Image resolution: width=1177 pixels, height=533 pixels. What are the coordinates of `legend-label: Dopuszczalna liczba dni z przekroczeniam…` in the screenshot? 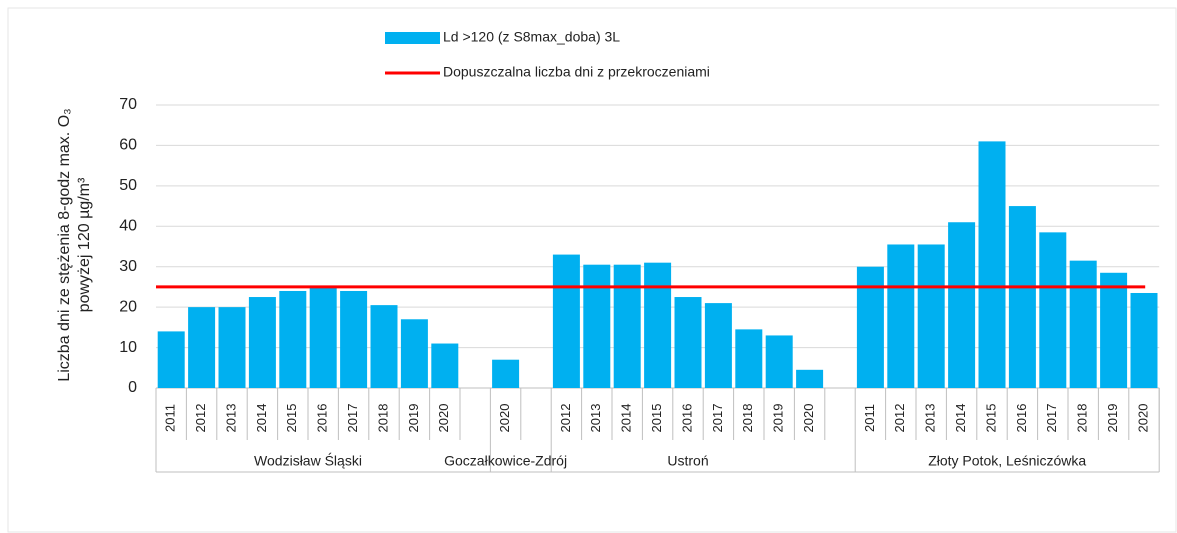 It's located at (576, 72).